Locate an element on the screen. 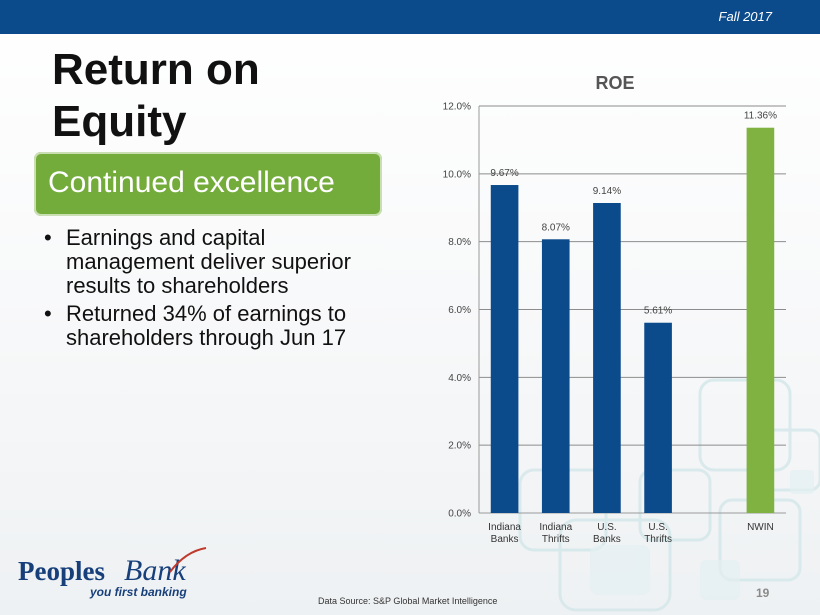 The height and width of the screenshot is (615, 820). peoples-bank-logo: Peoples Bank you first banking is located at coordinates (113, 574).